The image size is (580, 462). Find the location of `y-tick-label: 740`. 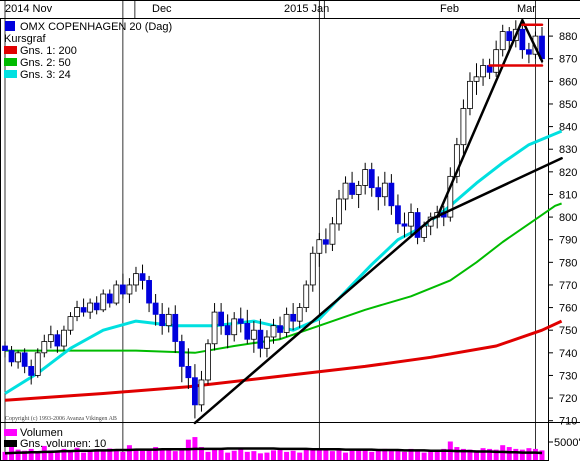

y-tick-label: 740 is located at coordinates (568, 354).